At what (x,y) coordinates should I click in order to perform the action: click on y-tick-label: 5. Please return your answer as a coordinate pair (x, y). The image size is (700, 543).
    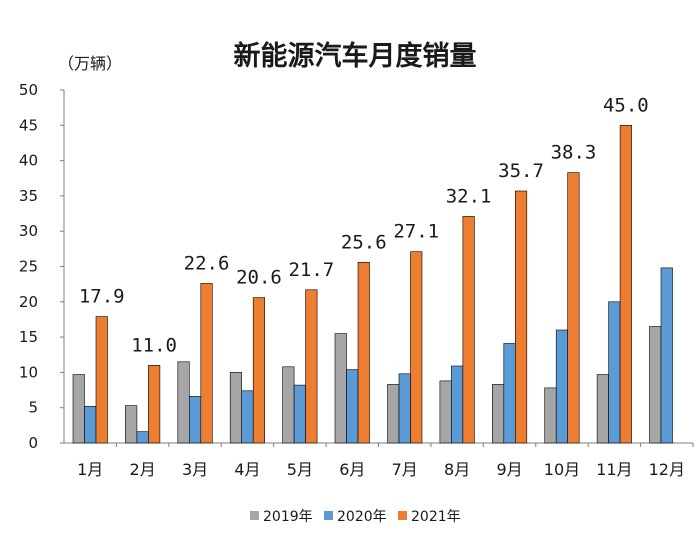
    Looking at the image, I should click on (33, 408).